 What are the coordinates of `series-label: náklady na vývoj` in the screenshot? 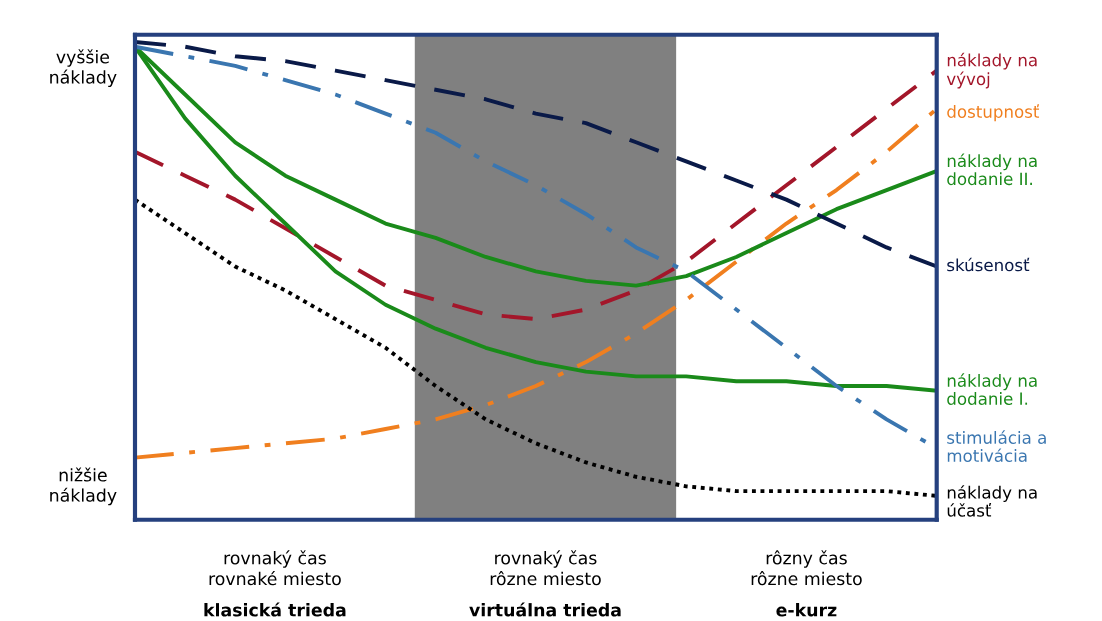 It's located at (991, 70).